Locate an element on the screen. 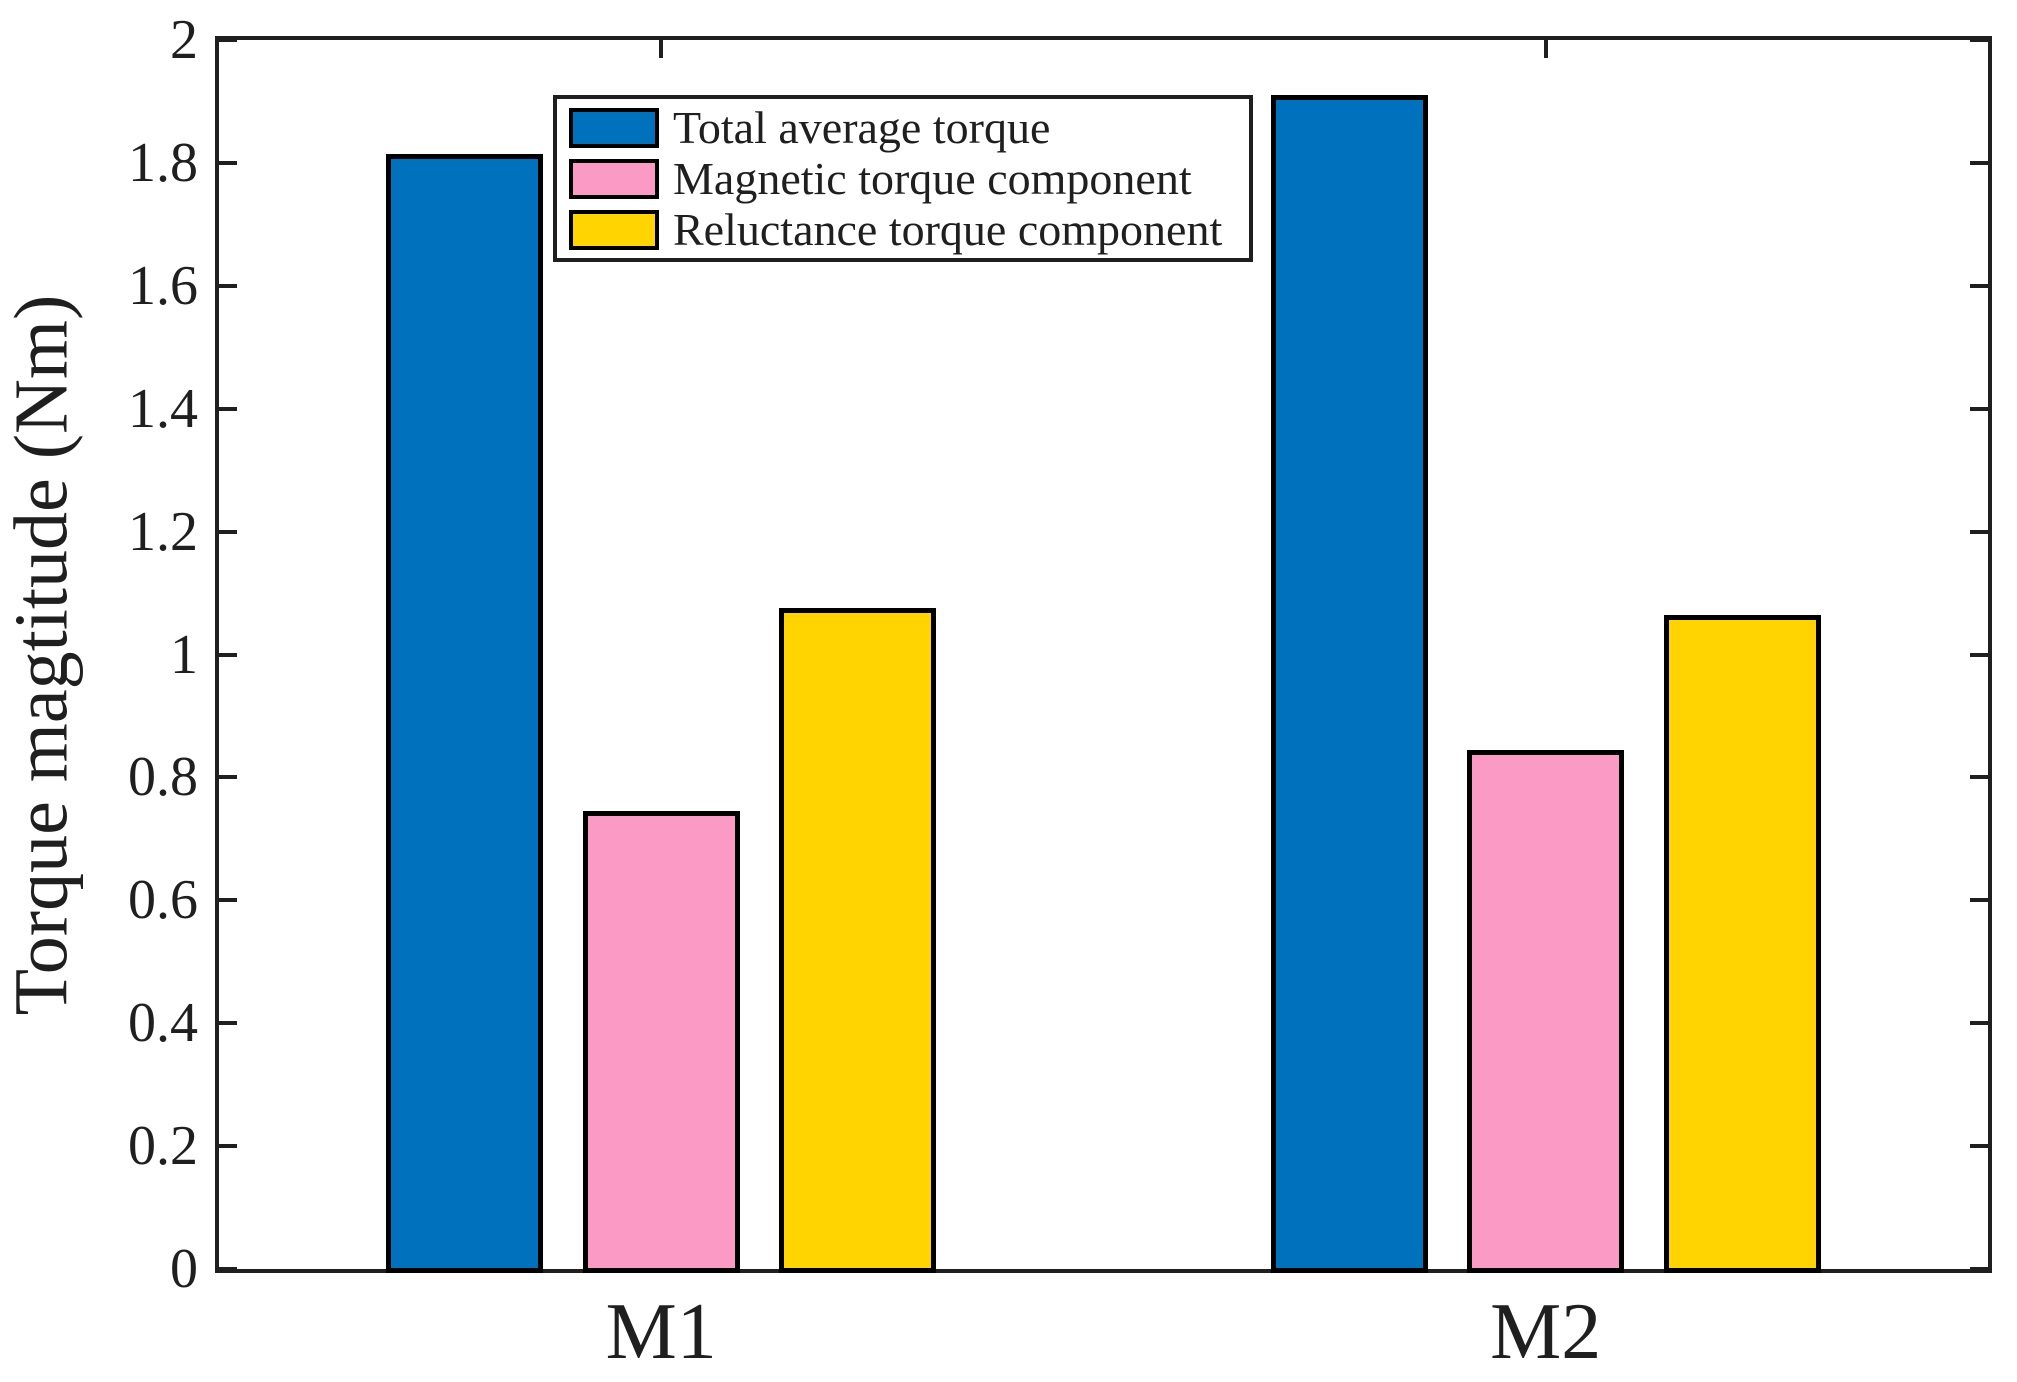 The image size is (2017, 1382). legend-item-label: Reluctance torque component is located at coordinates (948, 229).